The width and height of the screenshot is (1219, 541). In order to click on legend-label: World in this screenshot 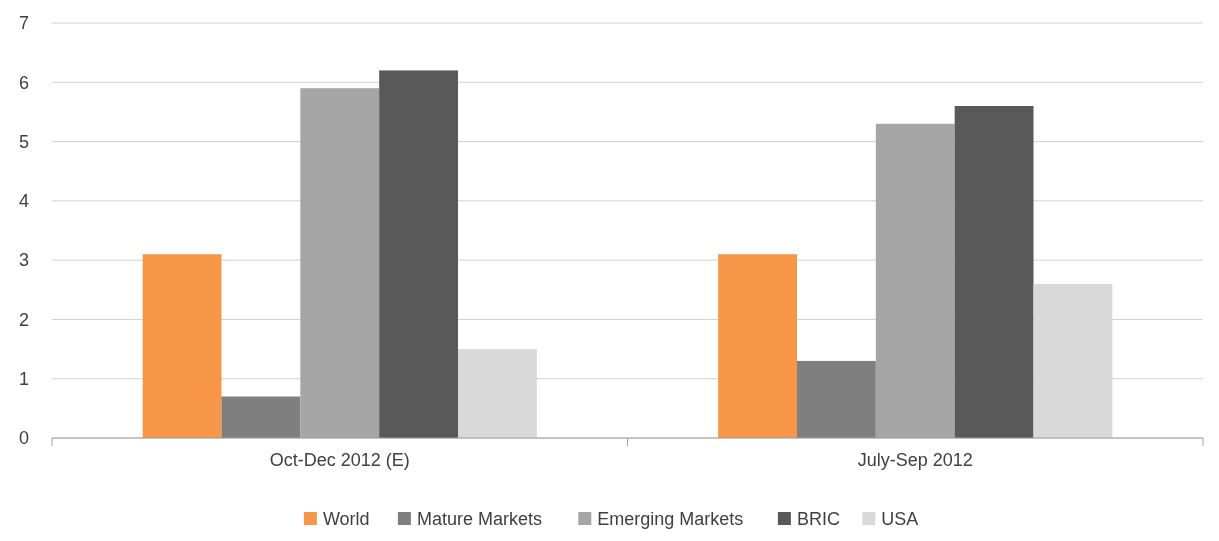, I will do `click(346, 519)`.